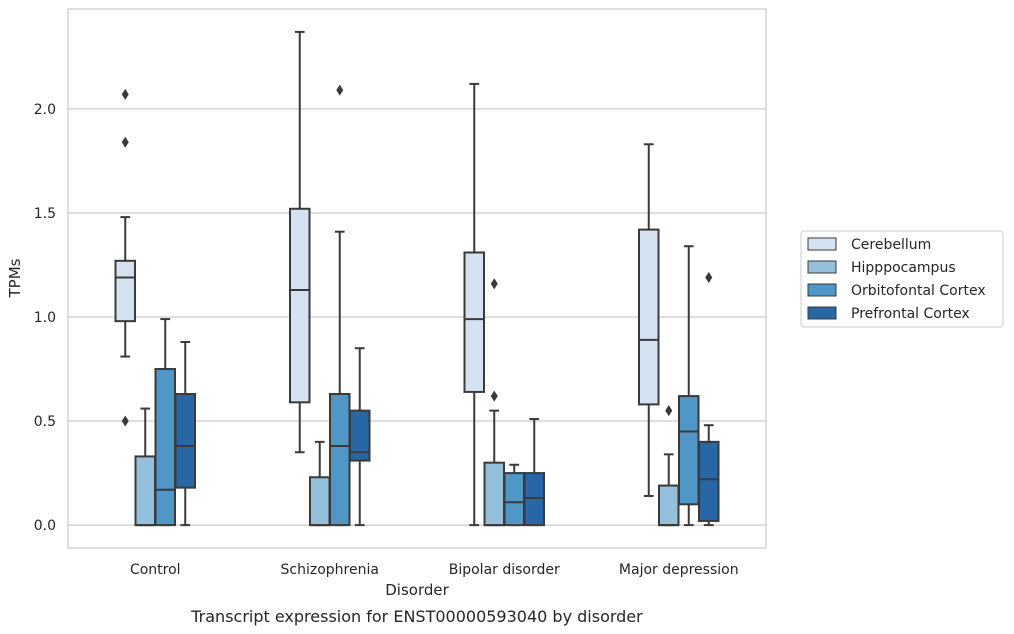 Image resolution: width=1014 pixels, height=634 pixels. What do you see at coordinates (679, 570) in the screenshot?
I see `x-tick-label: Major depression` at bounding box center [679, 570].